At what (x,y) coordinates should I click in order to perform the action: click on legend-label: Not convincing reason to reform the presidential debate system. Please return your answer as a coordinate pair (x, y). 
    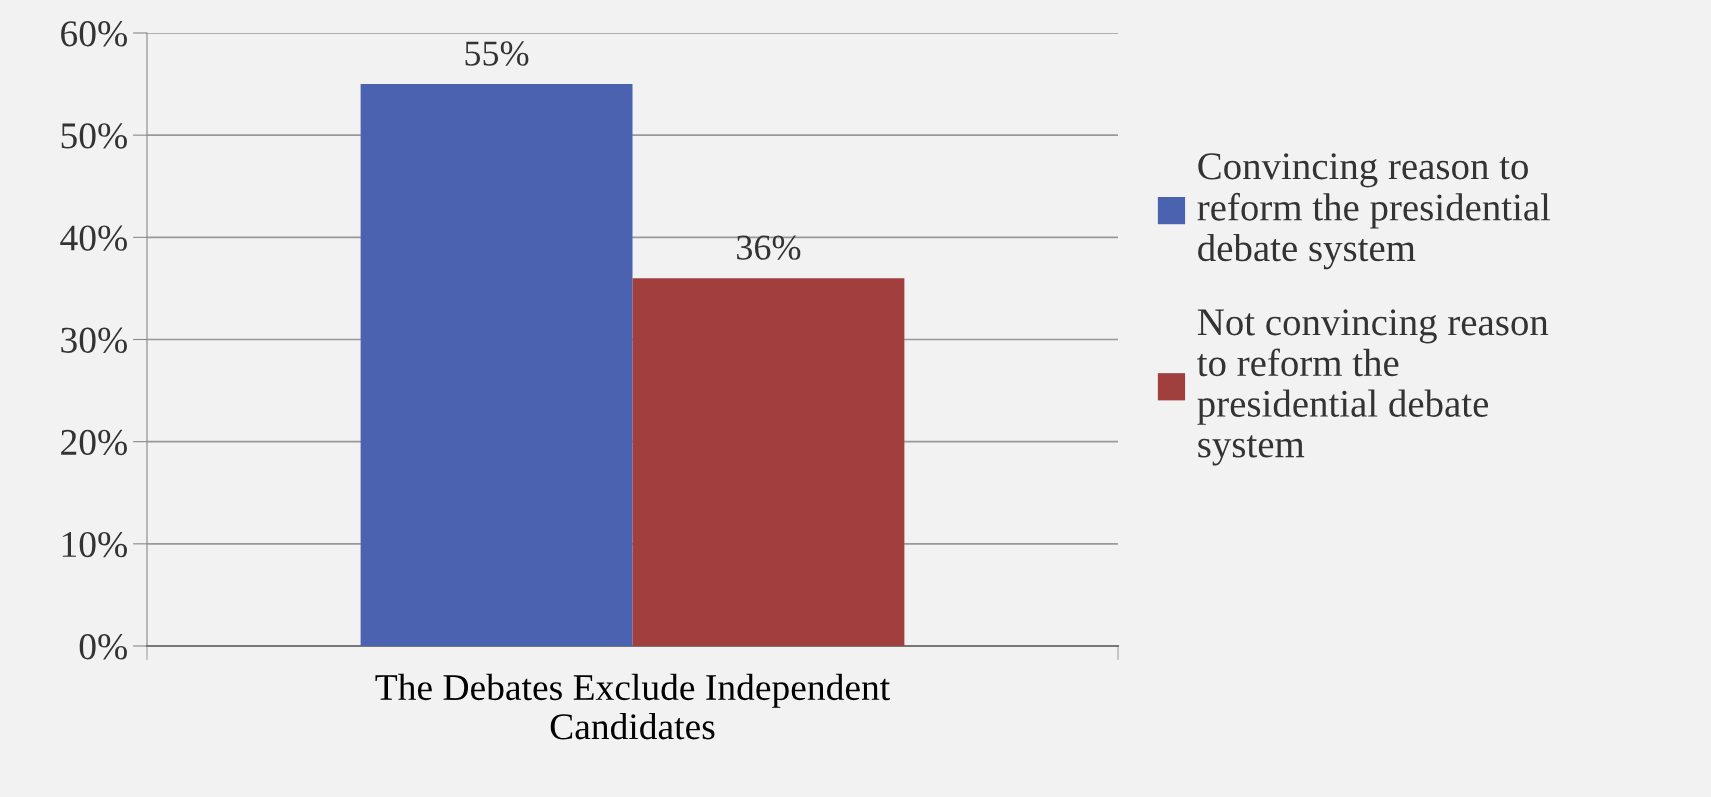
    Looking at the image, I should click on (1373, 387).